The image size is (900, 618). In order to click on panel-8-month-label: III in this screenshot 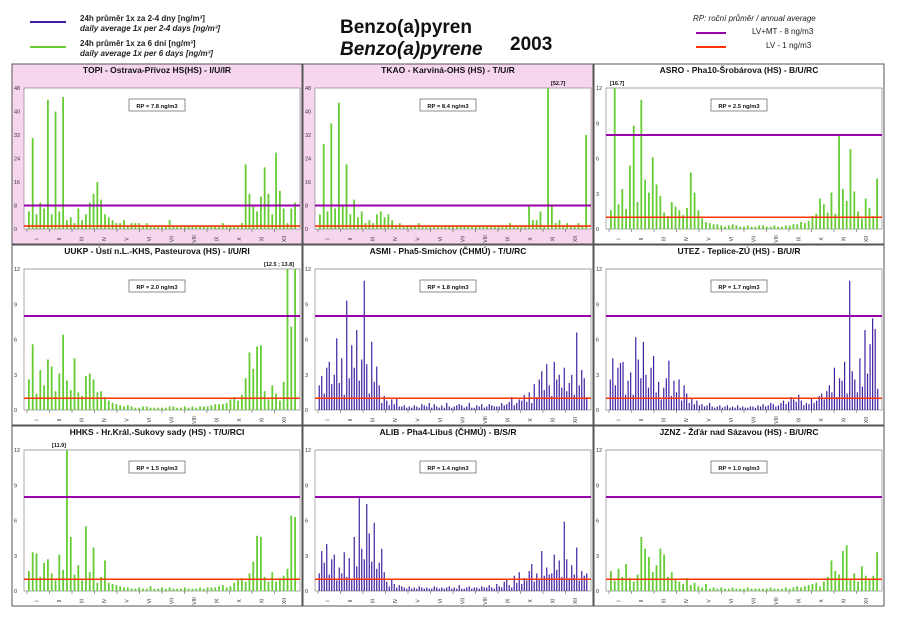, I will do `click(373, 601)`.